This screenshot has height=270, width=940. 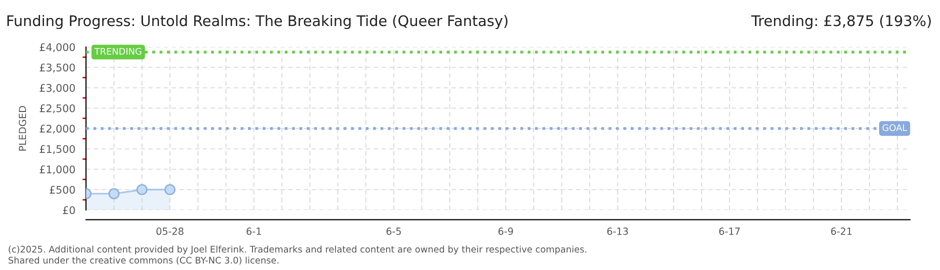 I want to click on x-tick-label: 6-5, so click(x=393, y=231).